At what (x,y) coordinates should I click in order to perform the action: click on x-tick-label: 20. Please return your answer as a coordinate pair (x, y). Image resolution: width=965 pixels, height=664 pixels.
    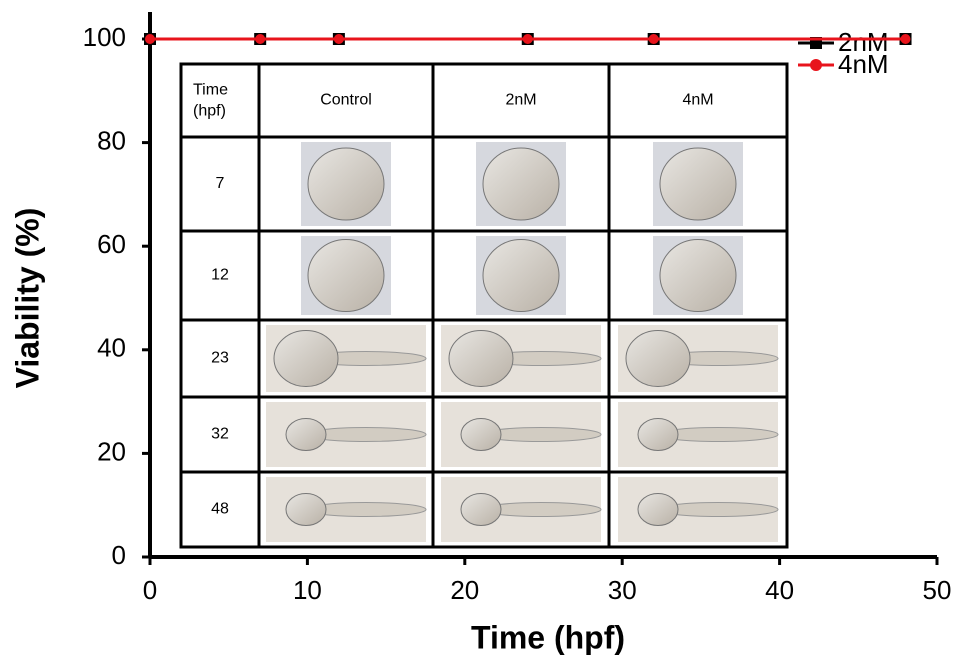
    Looking at the image, I should click on (464, 590).